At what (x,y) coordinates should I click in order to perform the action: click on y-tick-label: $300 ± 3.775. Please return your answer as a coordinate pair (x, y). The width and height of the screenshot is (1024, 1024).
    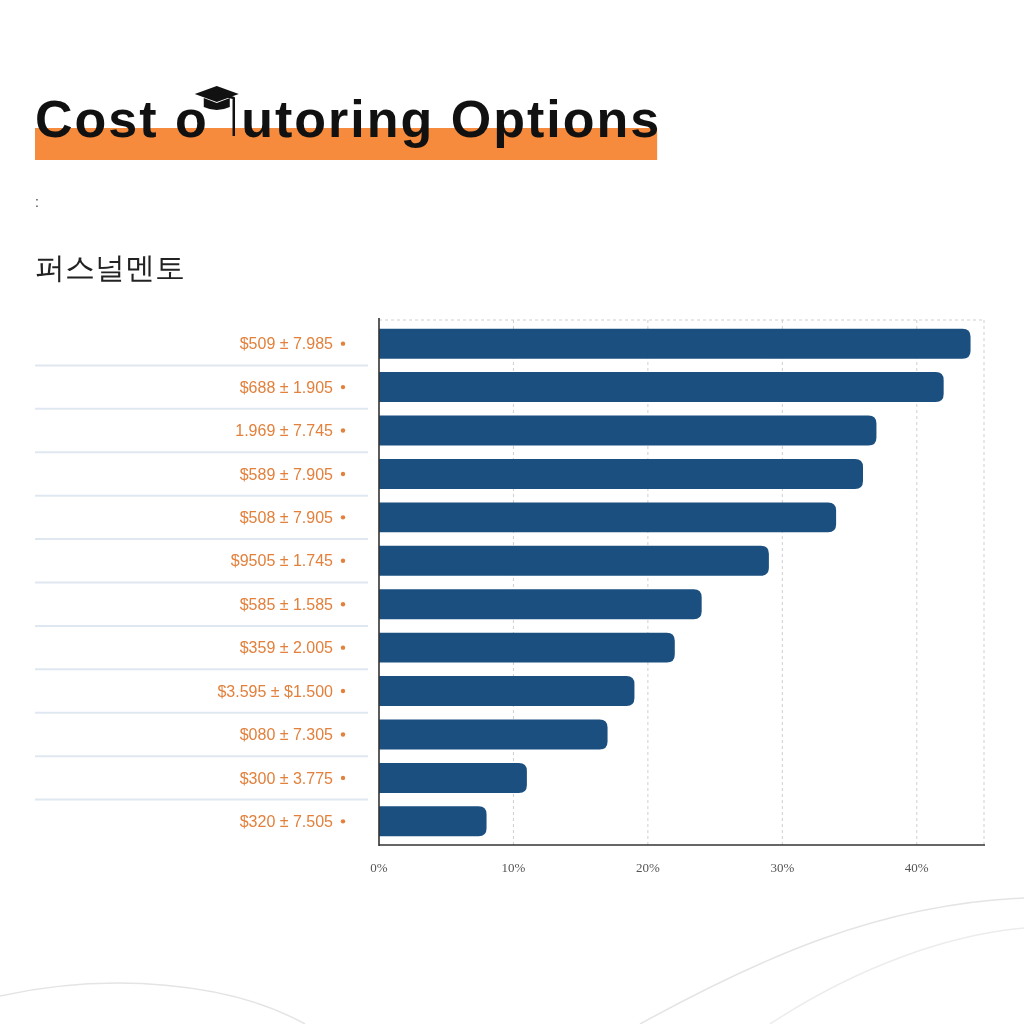
    Looking at the image, I should click on (286, 778).